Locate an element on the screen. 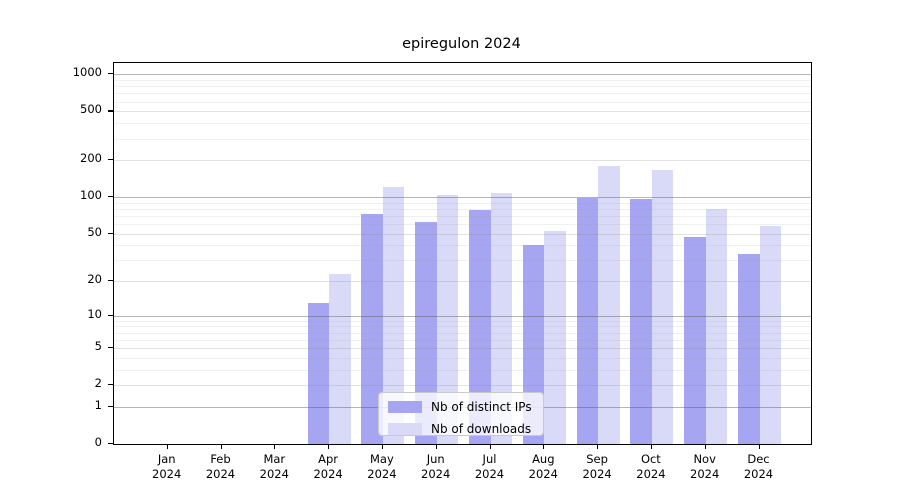 This screenshot has width=900, height=500. x-tick-mark-aug is located at coordinates (544, 446).